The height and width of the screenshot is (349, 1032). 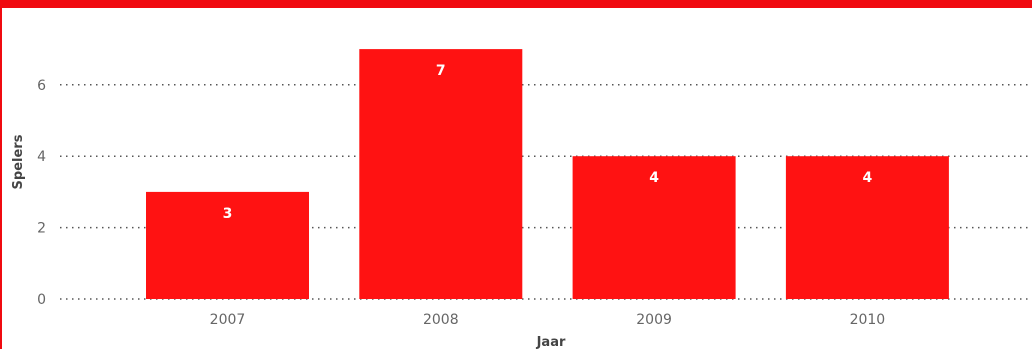 What do you see at coordinates (41, 229) in the screenshot?
I see `y-tick-label: 2` at bounding box center [41, 229].